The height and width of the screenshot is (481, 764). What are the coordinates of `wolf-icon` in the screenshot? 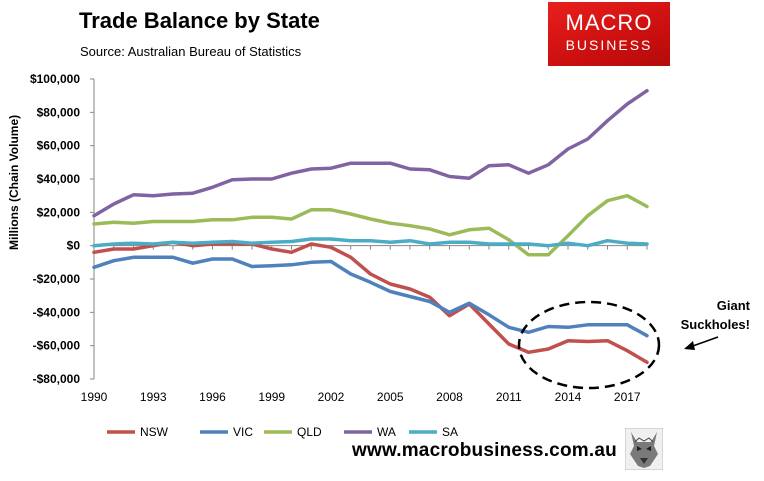 It's located at (644, 449).